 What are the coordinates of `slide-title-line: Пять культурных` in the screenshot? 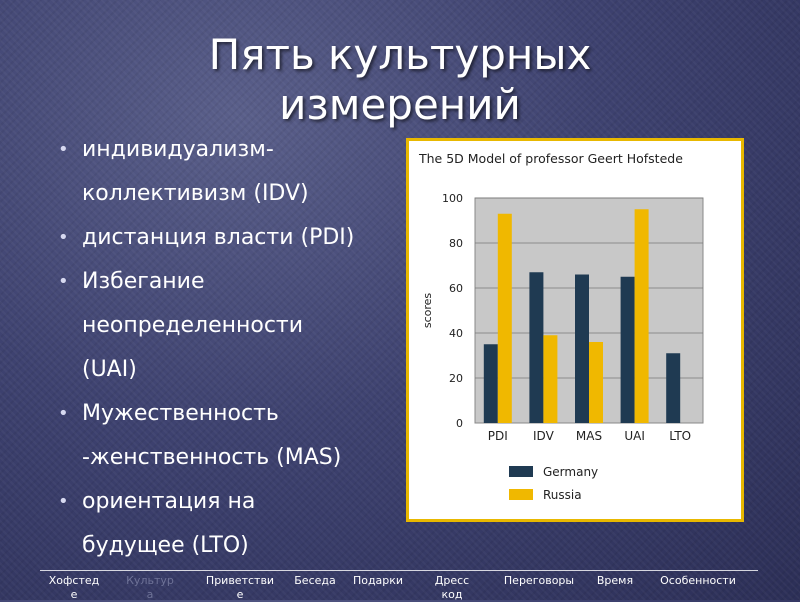 It's located at (400, 54).